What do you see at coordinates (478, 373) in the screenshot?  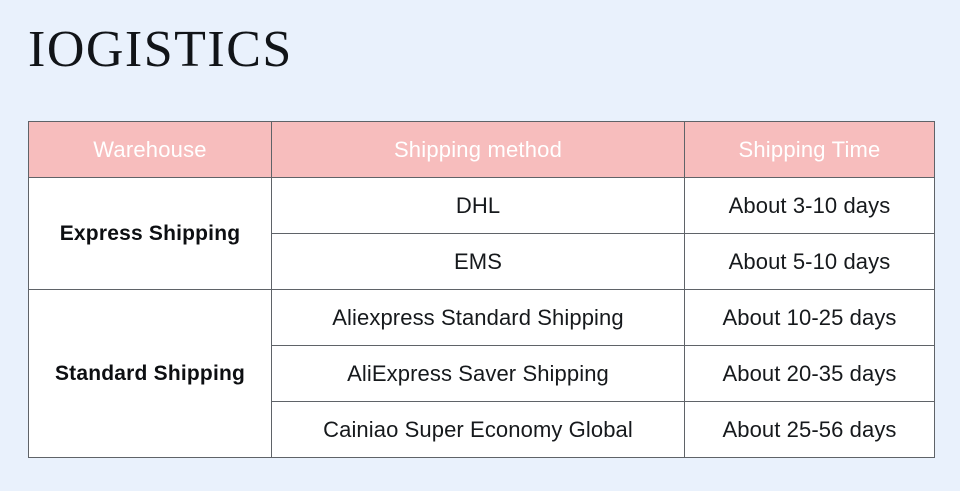 I see `cell-shipping-method: AliExpress Saver Shipping` at bounding box center [478, 373].